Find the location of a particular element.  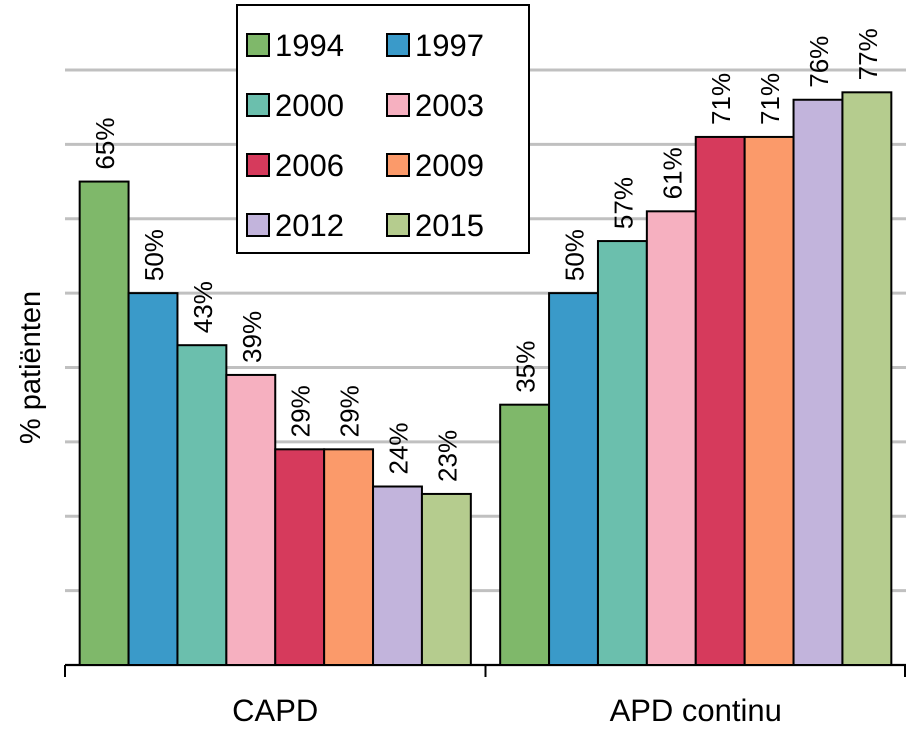

data-label: 43% is located at coordinates (203, 307).